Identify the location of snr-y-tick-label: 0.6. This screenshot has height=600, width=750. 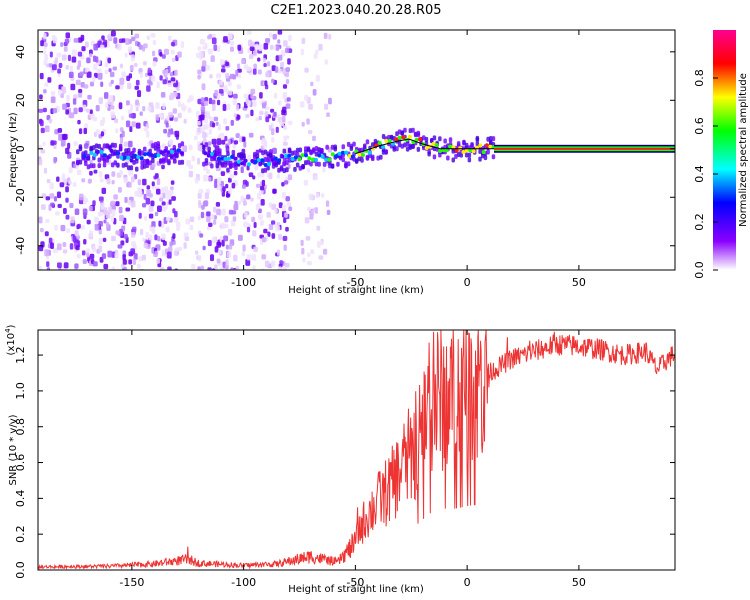
(20, 463).